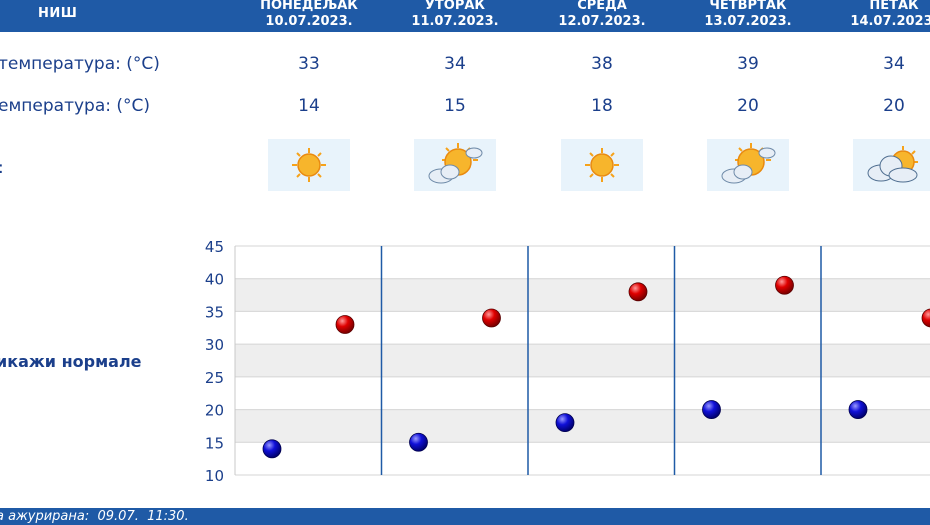 The height and width of the screenshot is (525, 930). I want to click on day-name: СРЕДА, so click(602, 6).